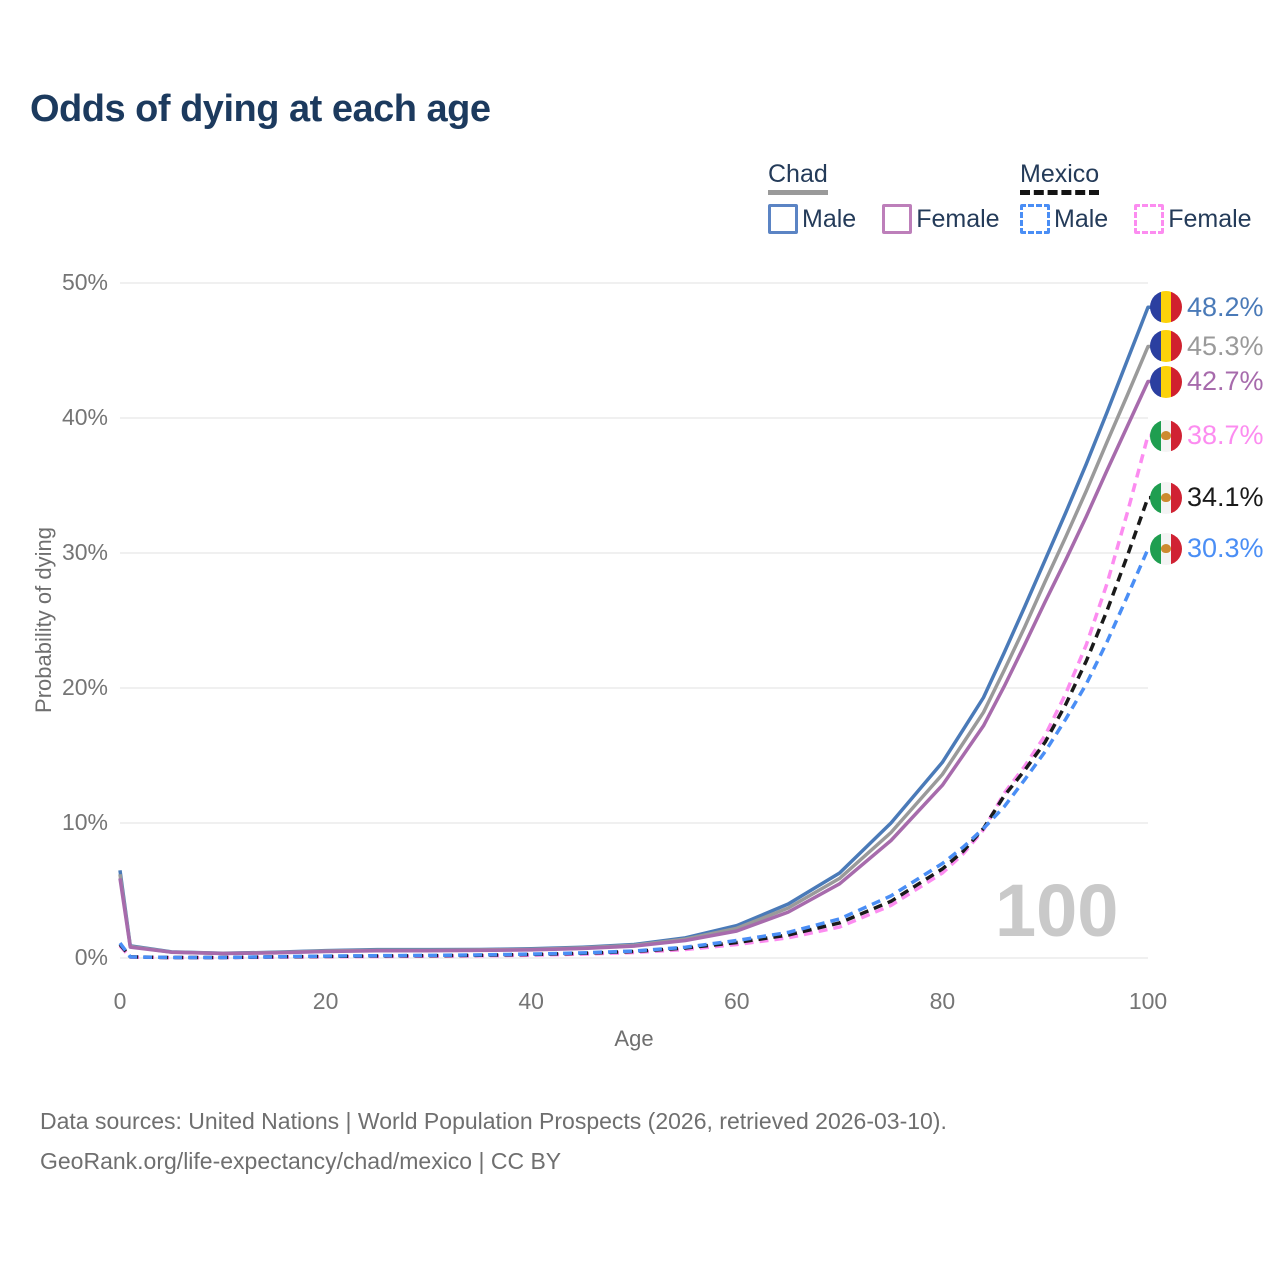  Describe the element at coordinates (1225, 548) in the screenshot. I see `end-label-value: 30.3%` at that location.